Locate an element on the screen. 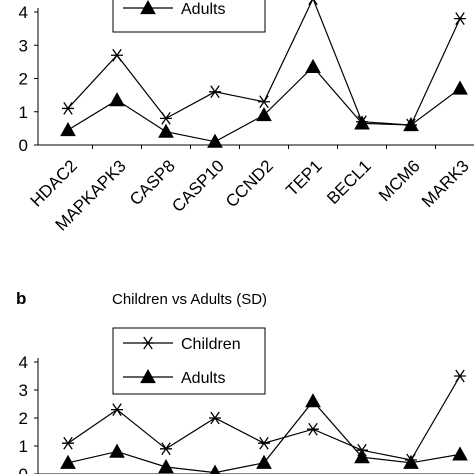 Image resolution: width=474 pixels, height=474 pixels. x-tick-label: CASP10 is located at coordinates (198, 186).